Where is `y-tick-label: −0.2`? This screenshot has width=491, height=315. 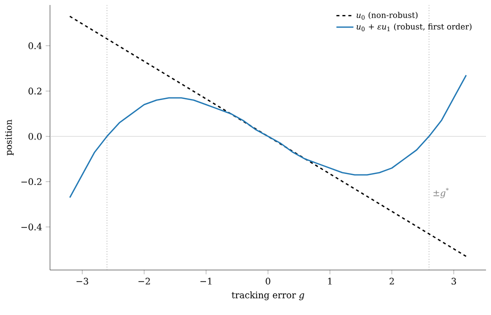
y-tick-label: −0.2 is located at coordinates (31, 182).